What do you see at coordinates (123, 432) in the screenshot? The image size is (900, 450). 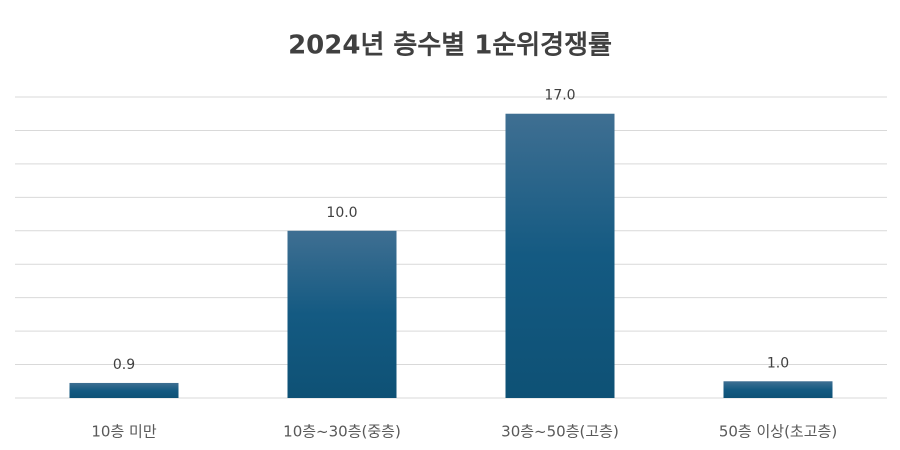 I see `x-tick-label: 10층 미만` at bounding box center [123, 432].